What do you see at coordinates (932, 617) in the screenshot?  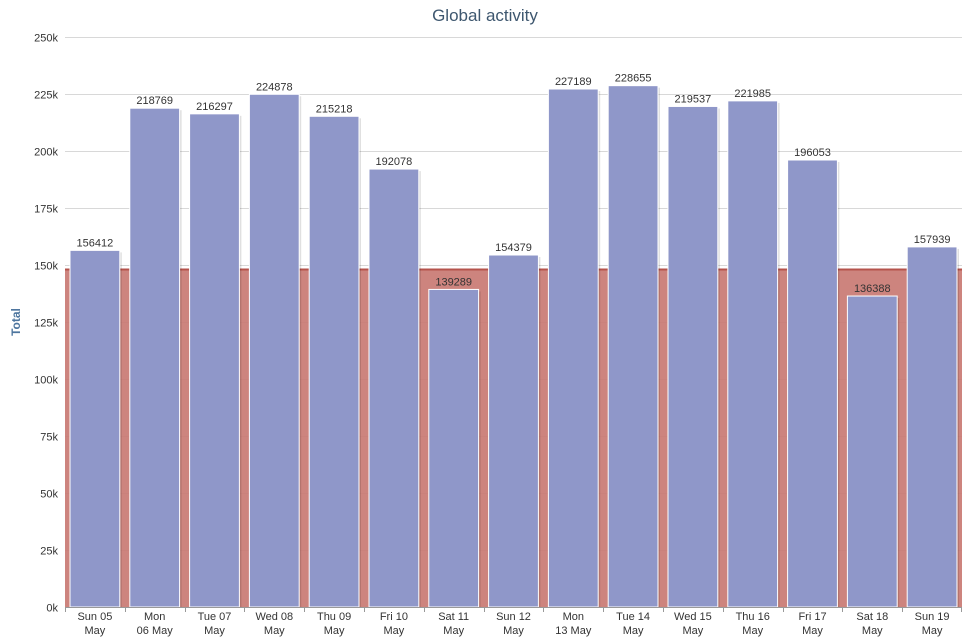 I see `x-tick-label-line: Sun 19` at bounding box center [932, 617].